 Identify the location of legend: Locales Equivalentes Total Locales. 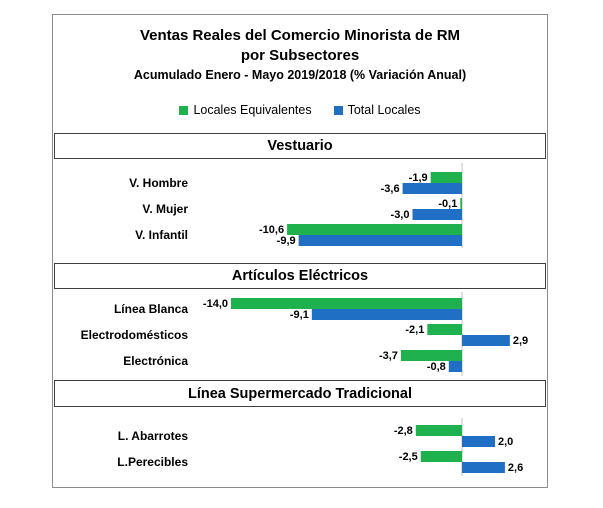
(300, 110).